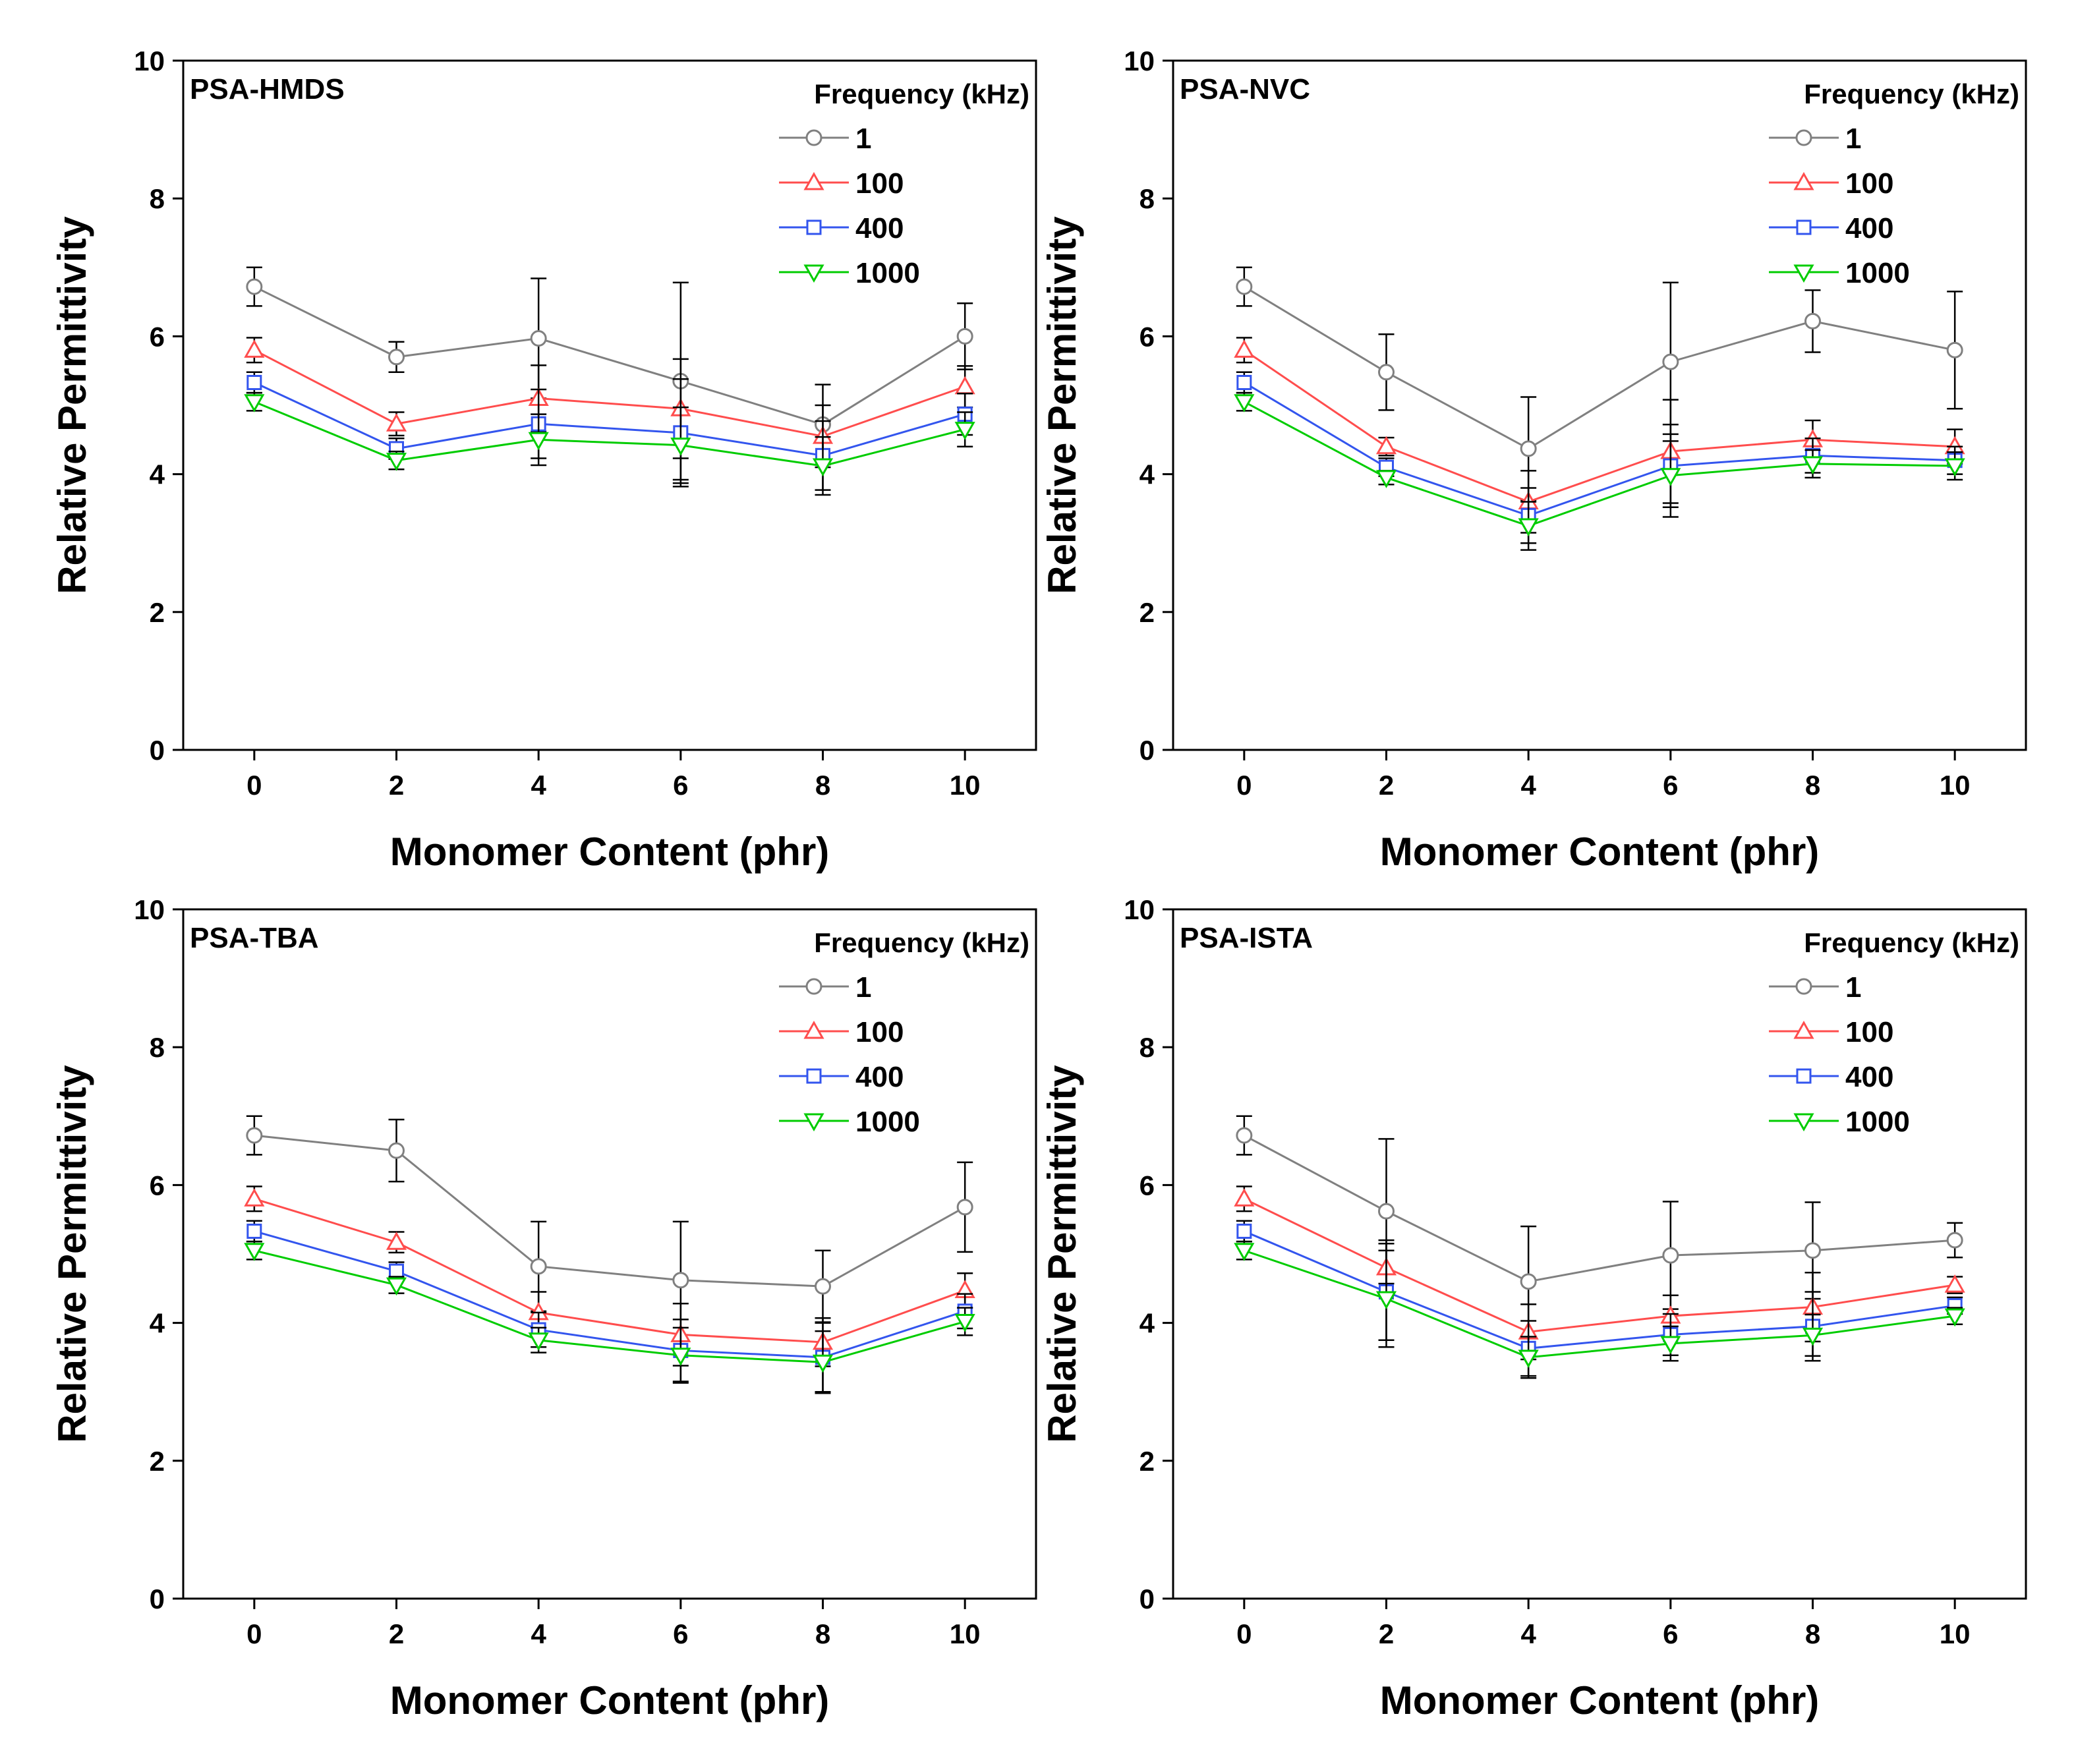  Describe the element at coordinates (396, 1633) in the screenshot. I see `x-tick-label: 2` at that location.